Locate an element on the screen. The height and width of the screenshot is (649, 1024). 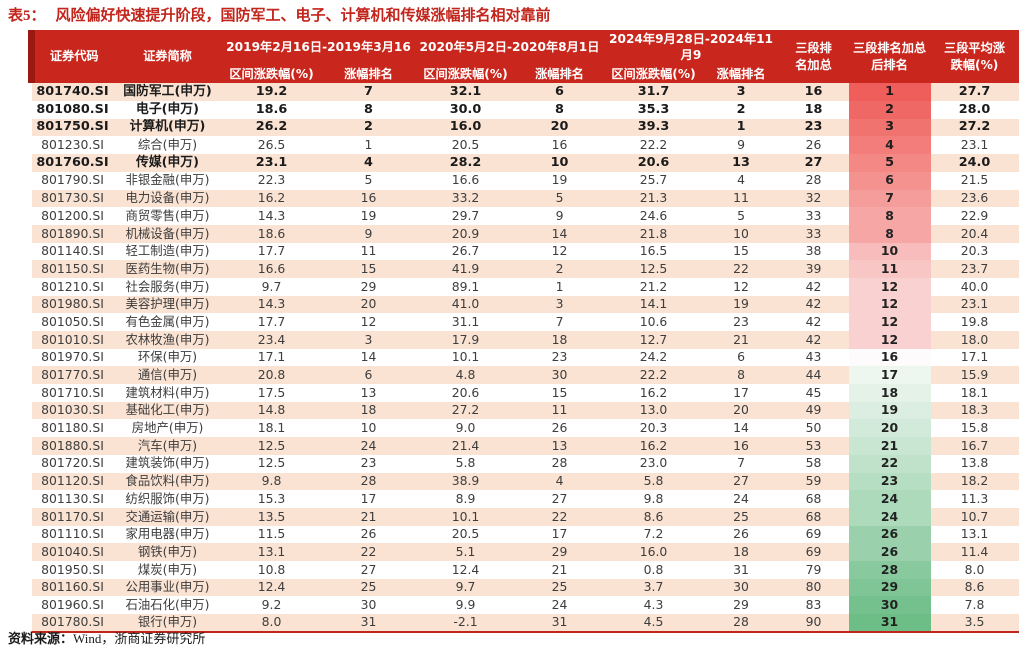
cell-rank: 2 is located at coordinates (889, 110).